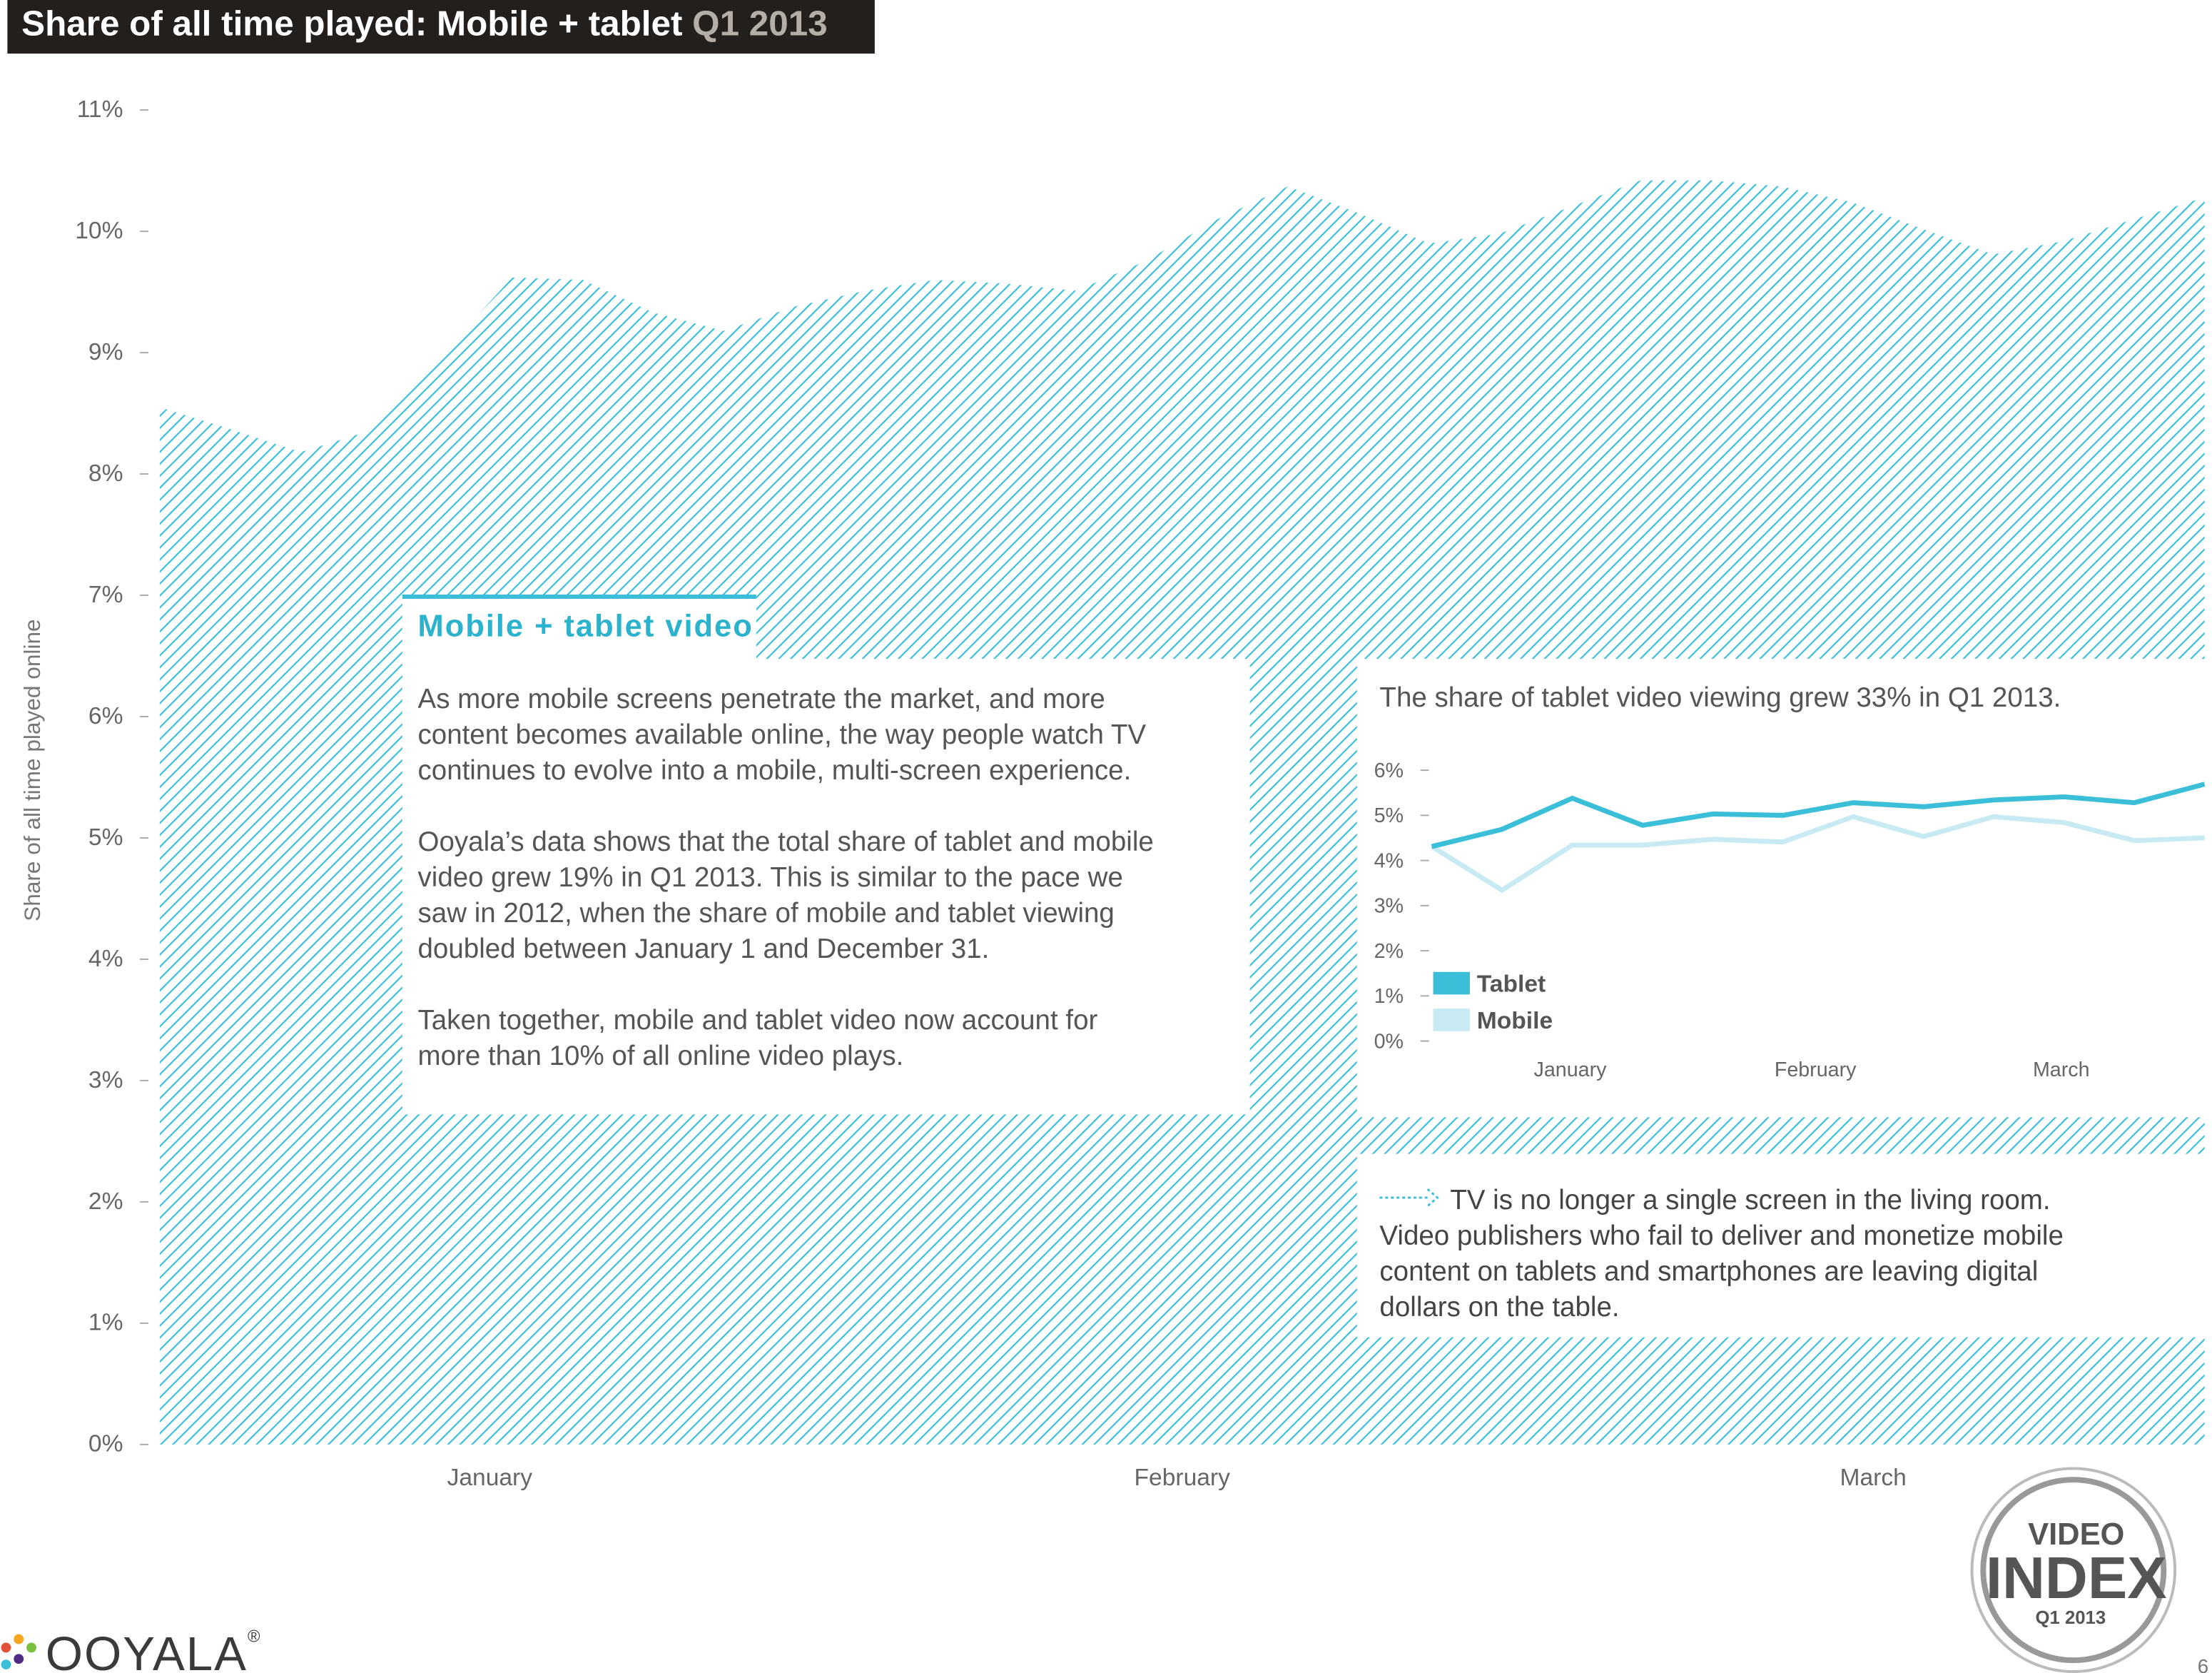 The width and height of the screenshot is (2212, 1673). Describe the element at coordinates (661, 1056) in the screenshot. I see `callout-line: more than 10% of all online video plays.` at that location.